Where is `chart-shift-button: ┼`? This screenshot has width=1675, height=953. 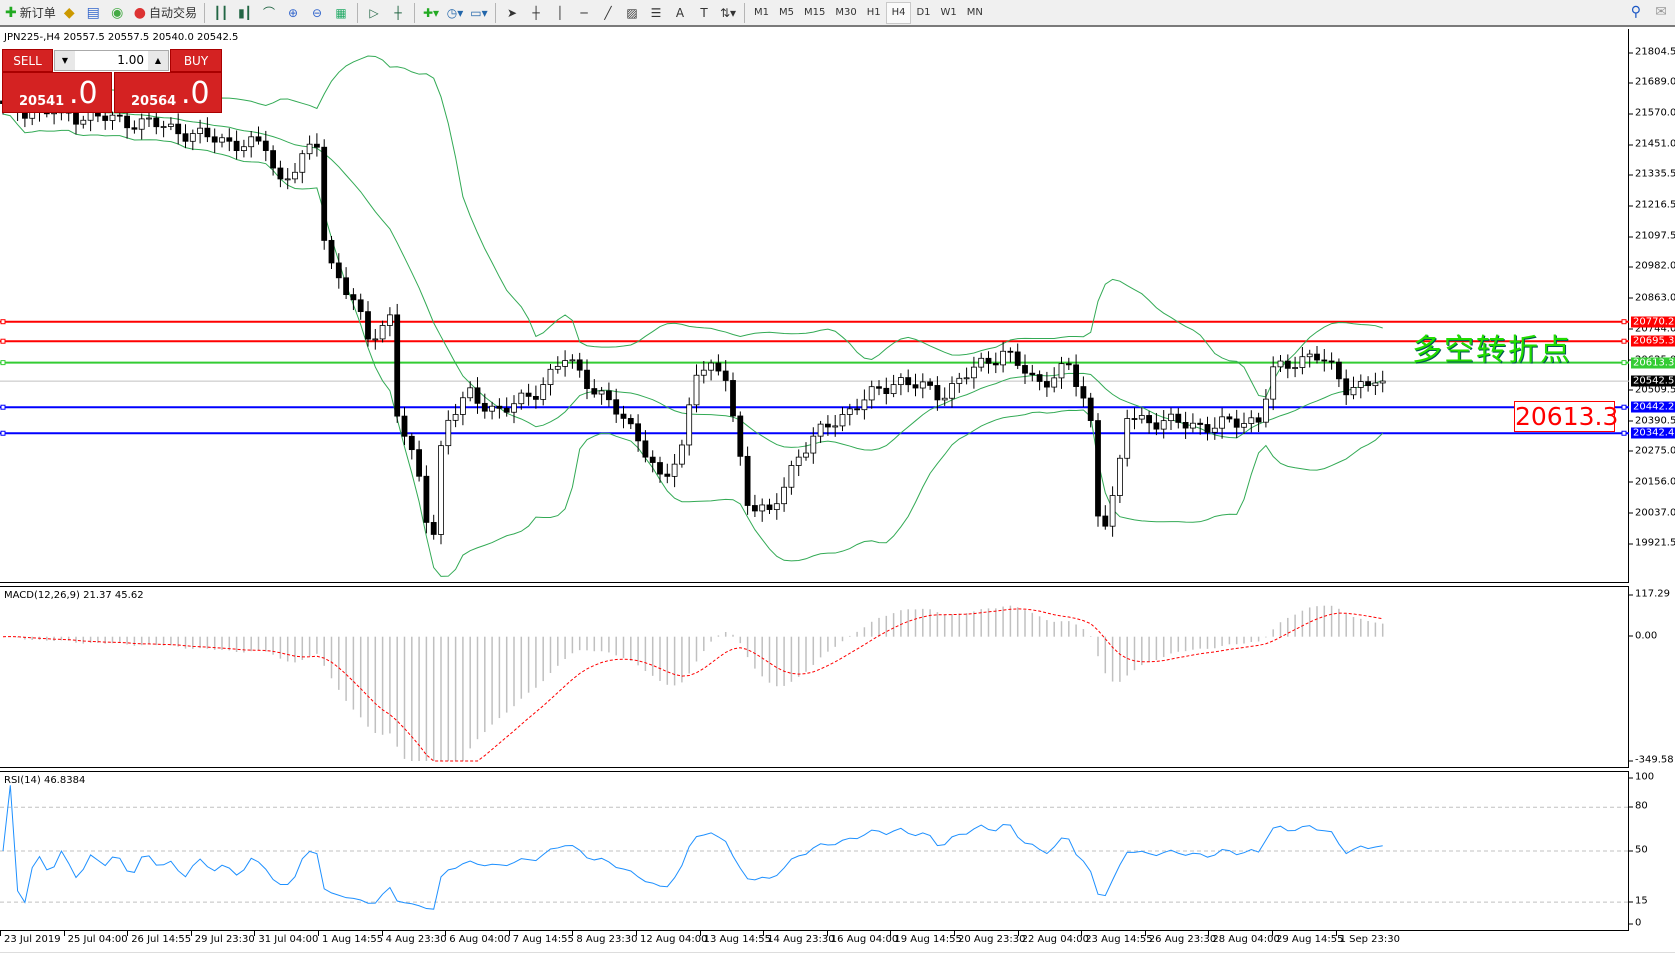 chart-shift-button: ┼ is located at coordinates (398, 12).